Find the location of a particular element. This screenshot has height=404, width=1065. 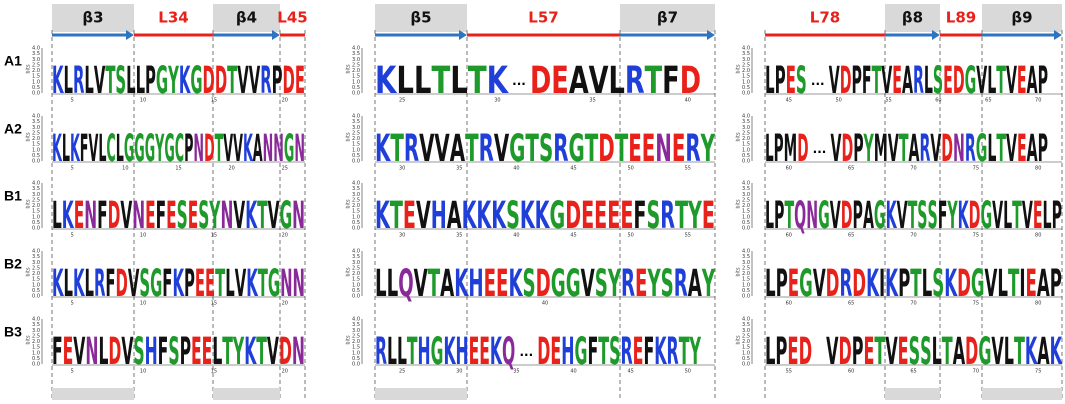

logo-letters: KLRLVTSLLPGYKGDDTVVRPDE is located at coordinates (178, 80).